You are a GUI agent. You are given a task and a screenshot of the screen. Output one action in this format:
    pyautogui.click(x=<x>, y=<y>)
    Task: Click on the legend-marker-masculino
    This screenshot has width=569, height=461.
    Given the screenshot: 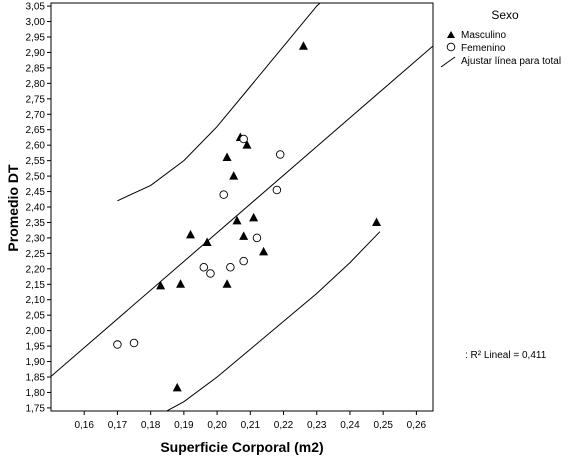 What is the action you would take?
    pyautogui.click(x=451, y=34)
    